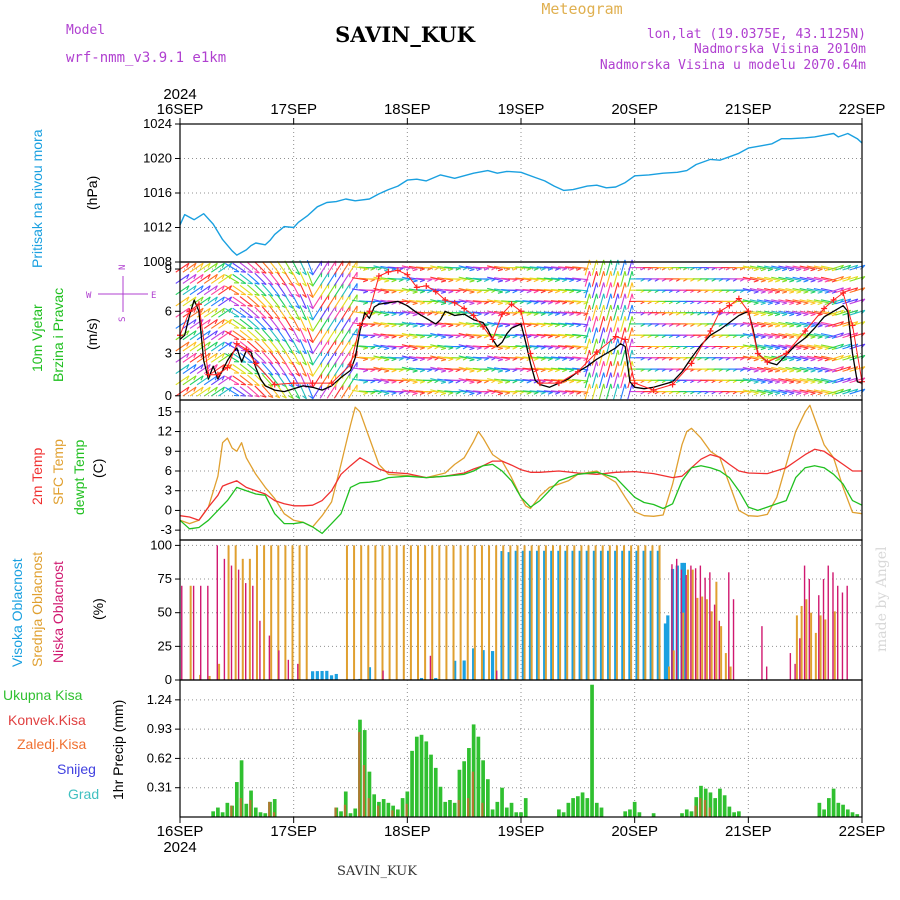 The width and height of the screenshot is (900, 900). What do you see at coordinates (76, 769) in the screenshot?
I see `precip-snow-label: Snijeg` at bounding box center [76, 769].